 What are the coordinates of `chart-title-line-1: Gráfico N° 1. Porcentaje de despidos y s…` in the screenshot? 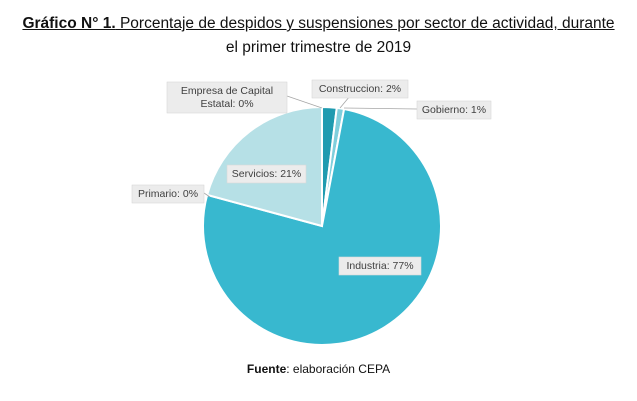 It's located at (318, 24).